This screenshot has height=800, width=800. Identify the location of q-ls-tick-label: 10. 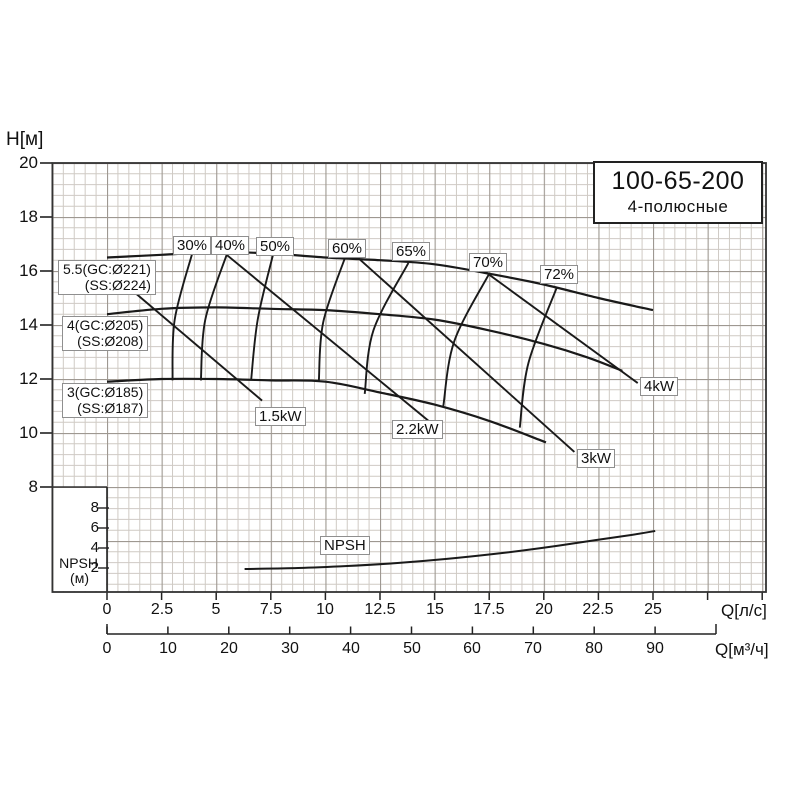
(325, 609).